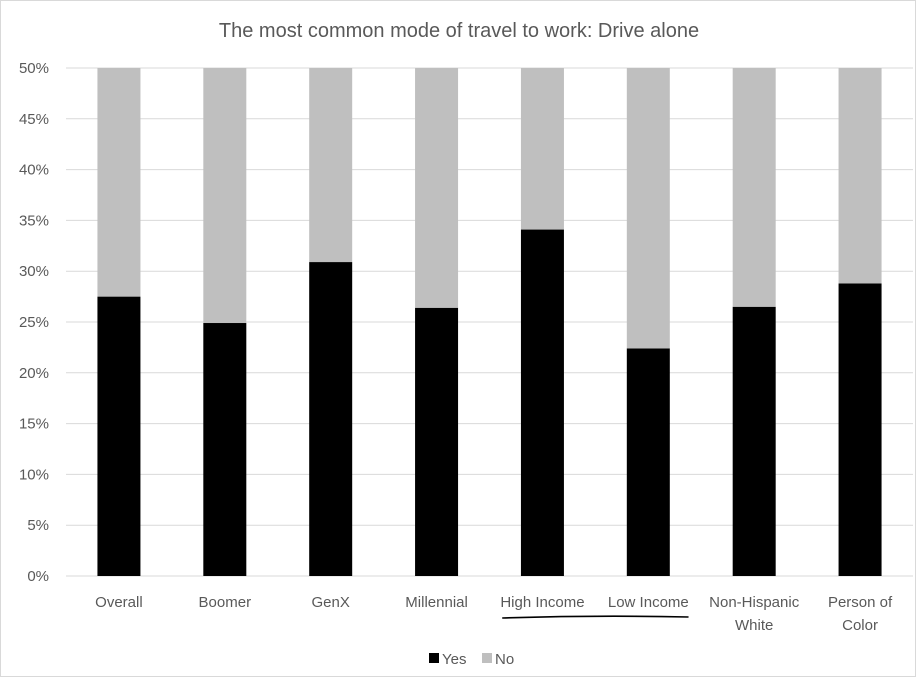  I want to click on x-category-label: Non-Hispanic, so click(754, 602).